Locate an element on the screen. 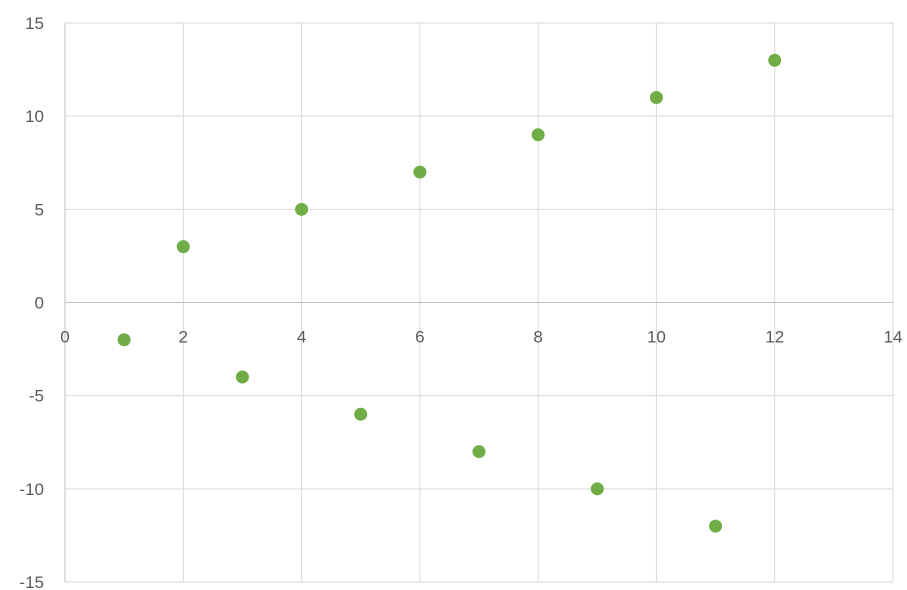 This screenshot has height=590, width=907. y-tick-label: 5 is located at coordinates (39, 209).